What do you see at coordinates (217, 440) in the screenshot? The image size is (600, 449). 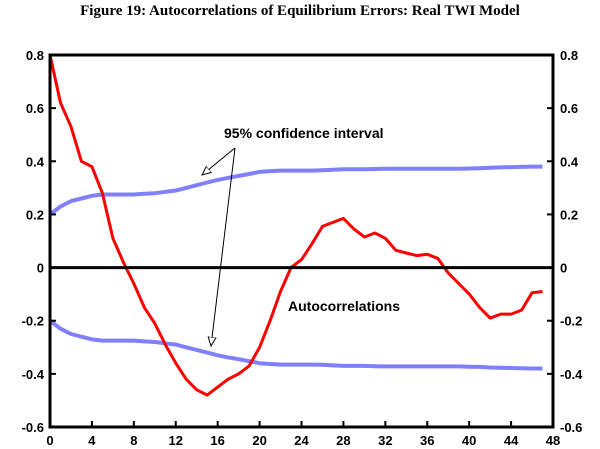 I see `x-tick-label: 16` at bounding box center [217, 440].